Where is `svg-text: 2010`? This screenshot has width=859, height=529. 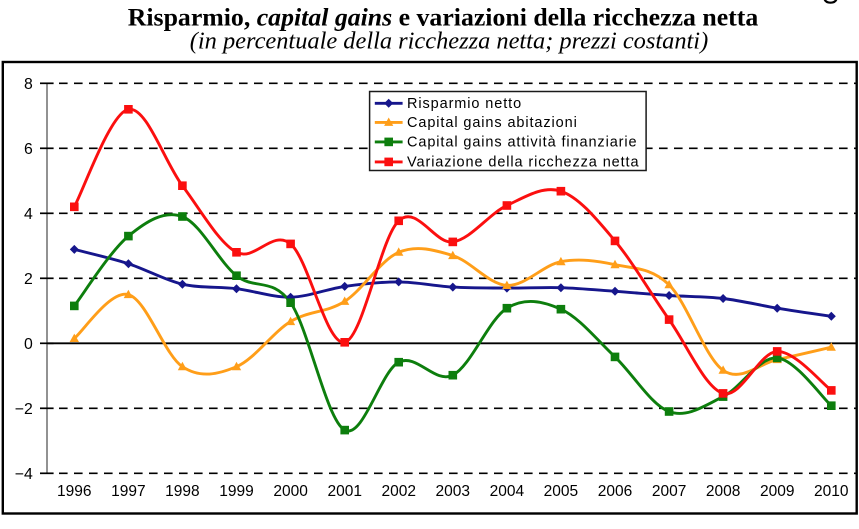 svg-text: 2010 is located at coordinates (831, 491).